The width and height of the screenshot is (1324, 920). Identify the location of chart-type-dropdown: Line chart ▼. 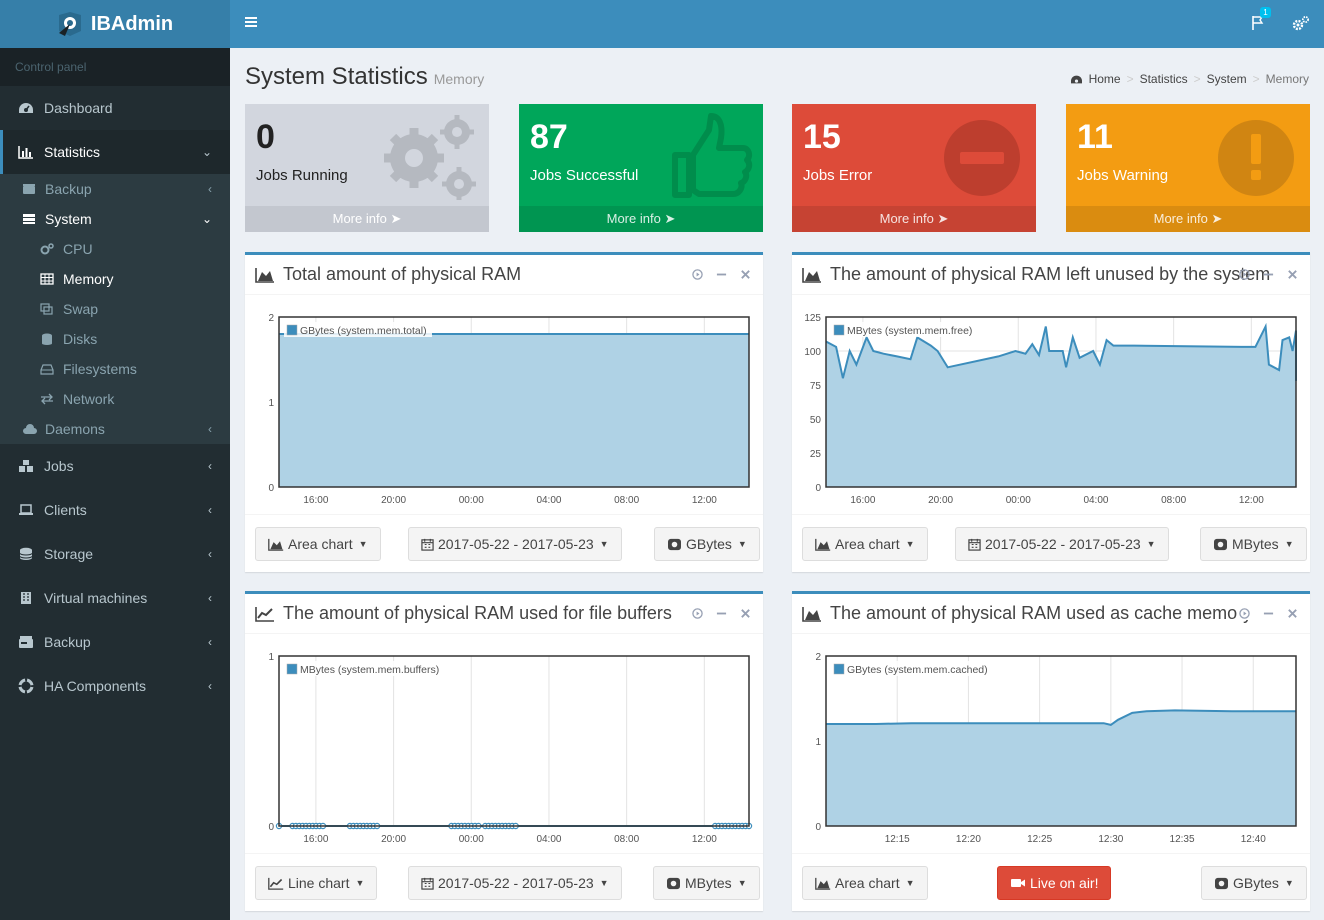
(316, 883).